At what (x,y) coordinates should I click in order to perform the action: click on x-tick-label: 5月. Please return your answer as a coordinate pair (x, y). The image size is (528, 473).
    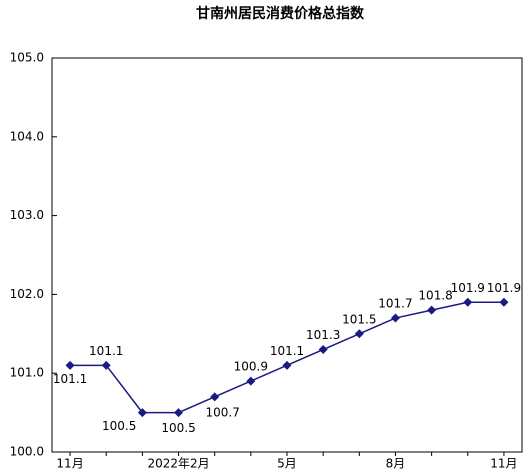
    Looking at the image, I should click on (287, 464).